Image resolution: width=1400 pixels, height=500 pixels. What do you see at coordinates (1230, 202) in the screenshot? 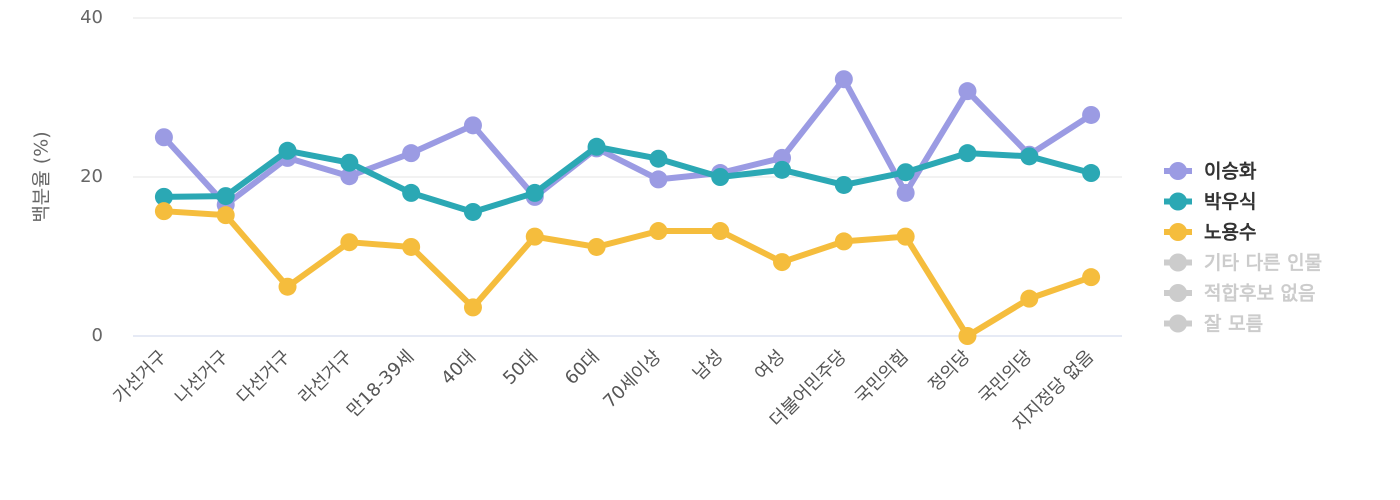
I see `legend-label: 박우식` at bounding box center [1230, 202].